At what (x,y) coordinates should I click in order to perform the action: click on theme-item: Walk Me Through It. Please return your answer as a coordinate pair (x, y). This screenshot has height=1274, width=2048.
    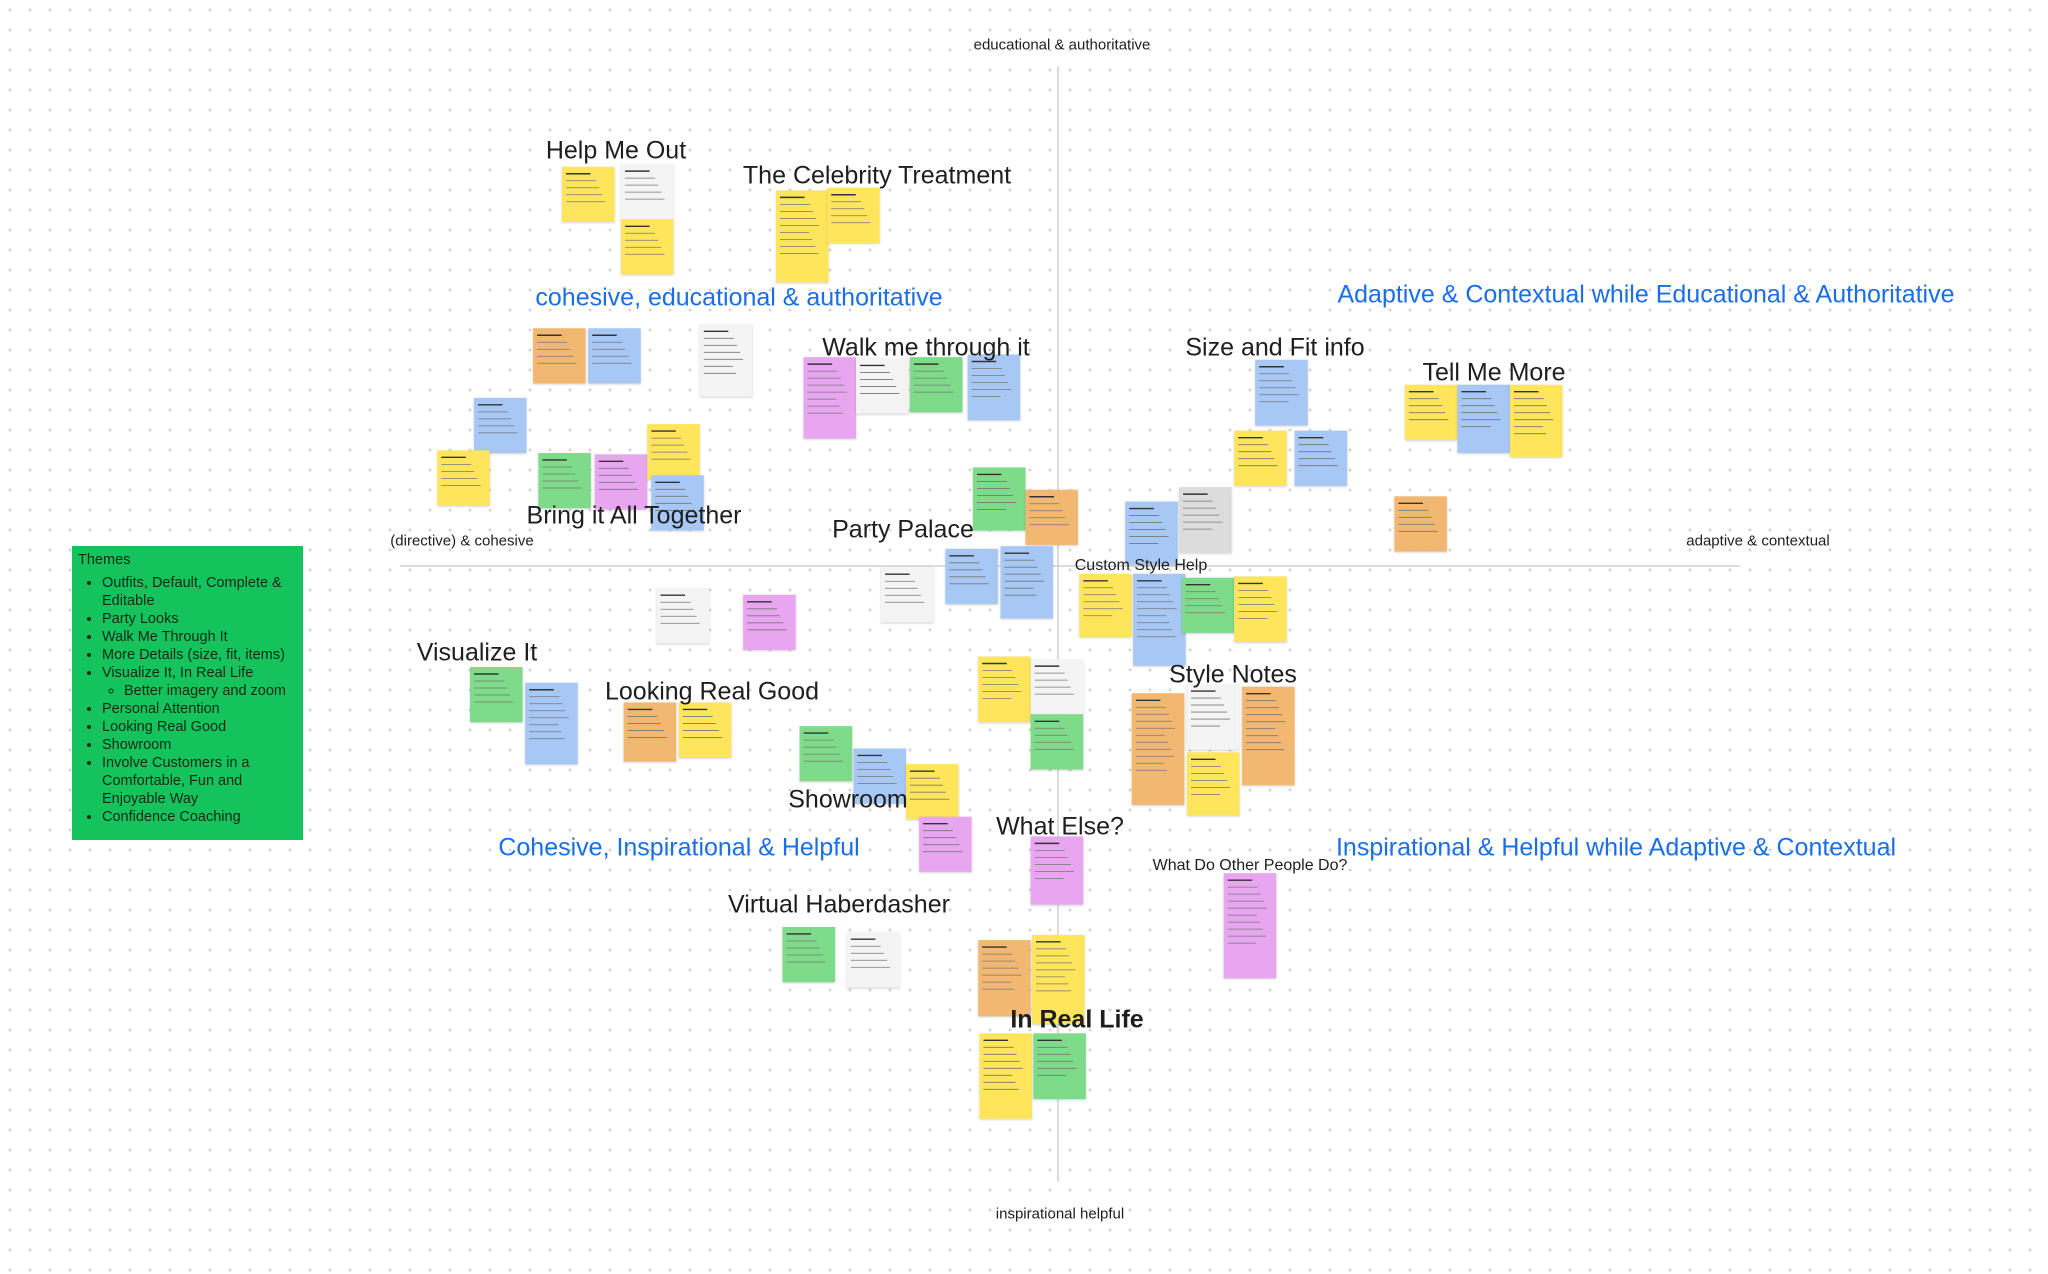
    Looking at the image, I should click on (199, 637).